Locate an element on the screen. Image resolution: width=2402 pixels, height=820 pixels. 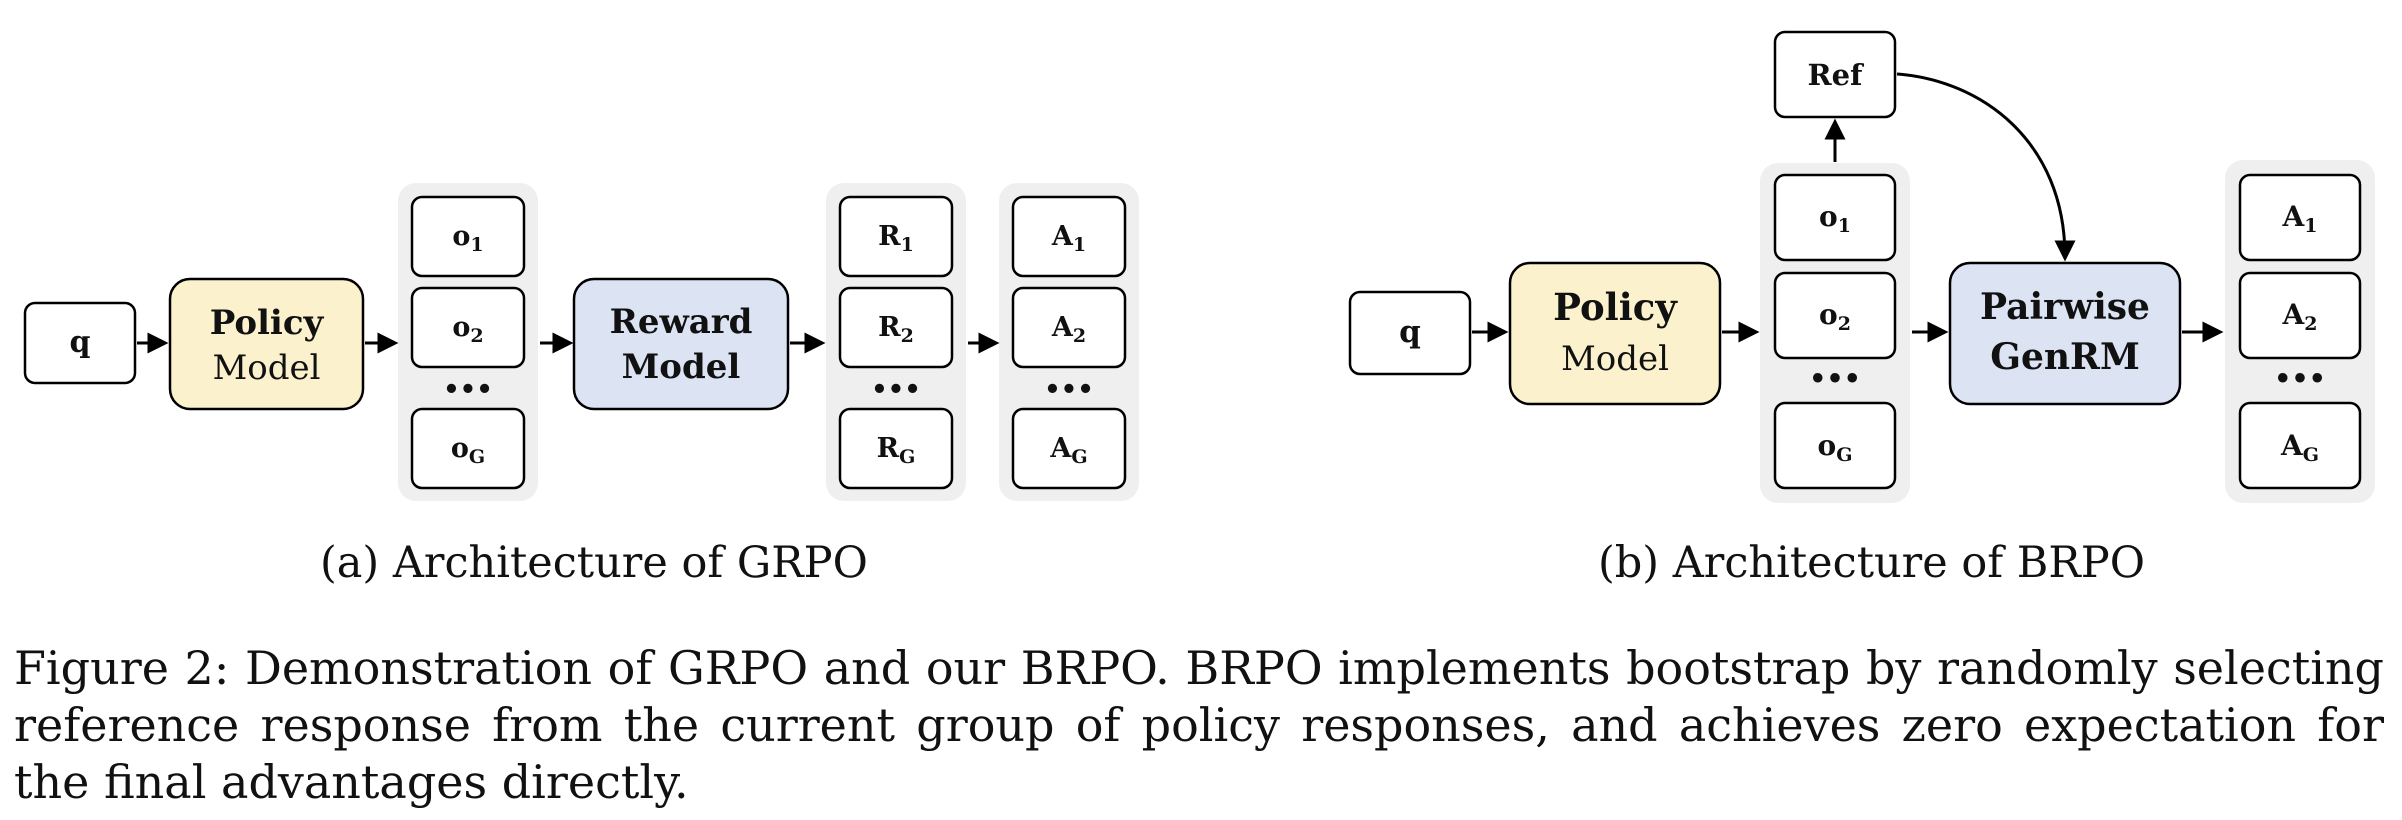
query-label-b: q is located at coordinates (1410, 332).